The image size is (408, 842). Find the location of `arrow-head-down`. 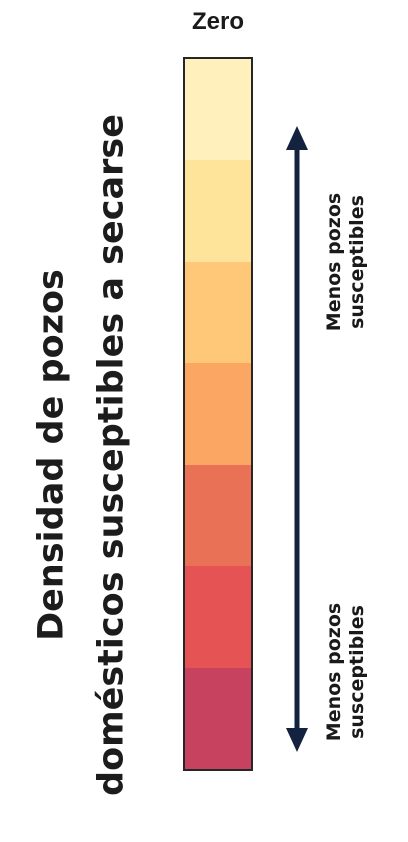

arrow-head-down is located at coordinates (297, 740).